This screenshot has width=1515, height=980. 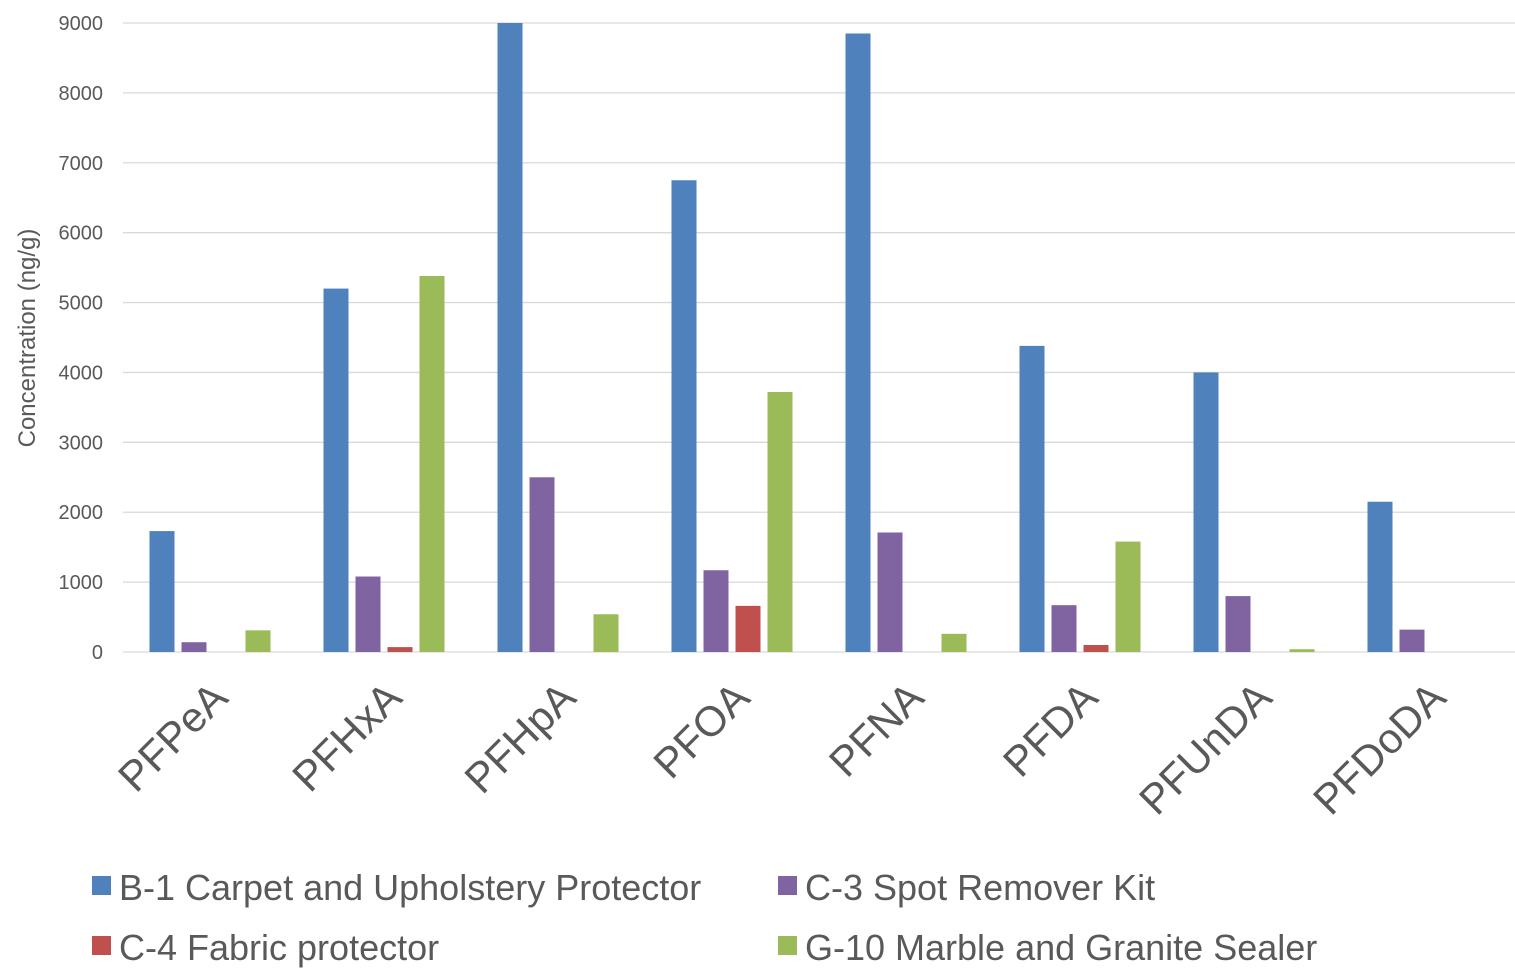 What do you see at coordinates (346, 736) in the screenshot?
I see `x-category-label: PFHxA` at bounding box center [346, 736].